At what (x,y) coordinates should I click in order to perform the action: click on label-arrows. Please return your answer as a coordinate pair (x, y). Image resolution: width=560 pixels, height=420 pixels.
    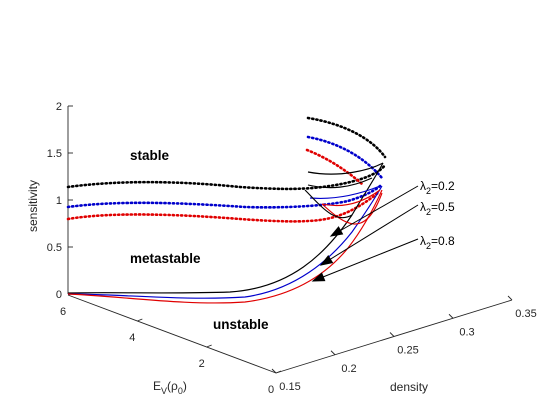
    Looking at the image, I should click on (365, 233).